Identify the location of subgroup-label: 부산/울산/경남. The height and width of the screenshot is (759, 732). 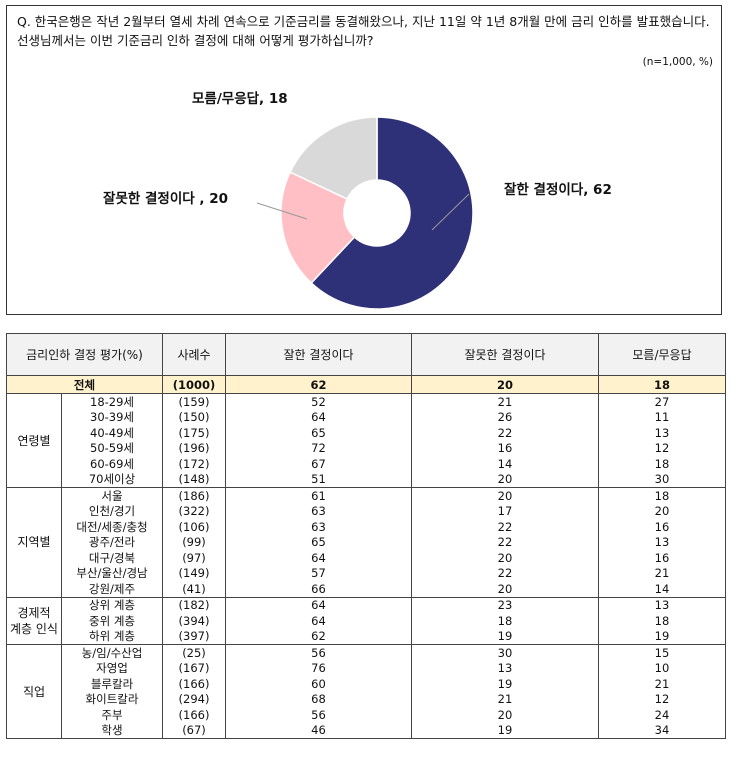
(112, 573).